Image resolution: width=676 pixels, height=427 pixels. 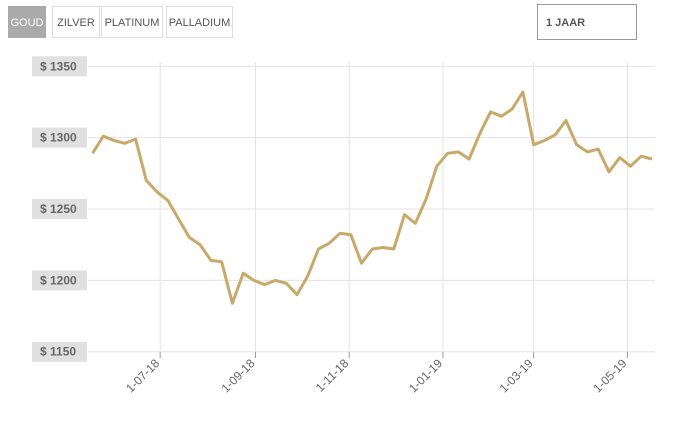 I want to click on x-tick-label: 1-01-19, so click(x=425, y=375).